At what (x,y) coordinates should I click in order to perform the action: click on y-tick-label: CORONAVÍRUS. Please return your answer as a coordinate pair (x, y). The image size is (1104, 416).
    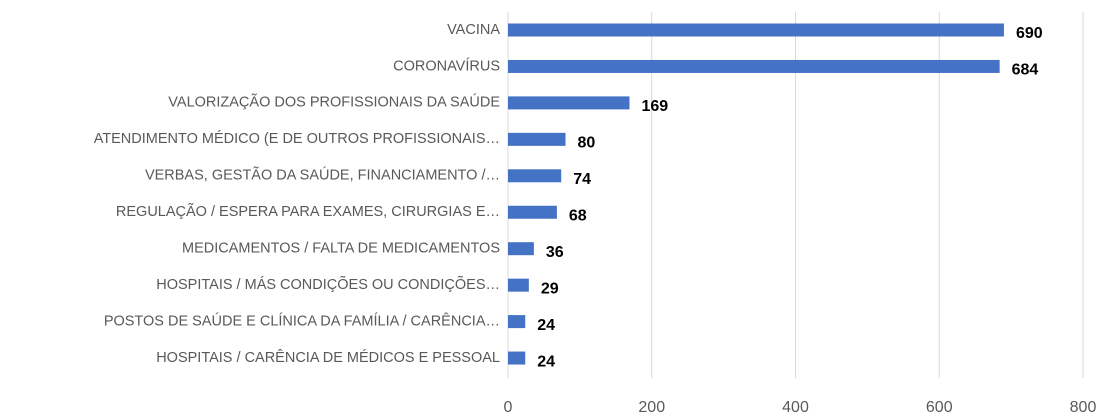
    Looking at the image, I should click on (446, 65).